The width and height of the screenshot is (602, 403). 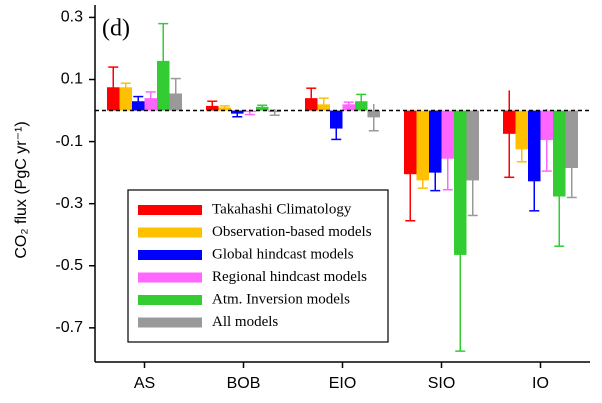 I want to click on x-tick-label: EIO, so click(x=343, y=383).